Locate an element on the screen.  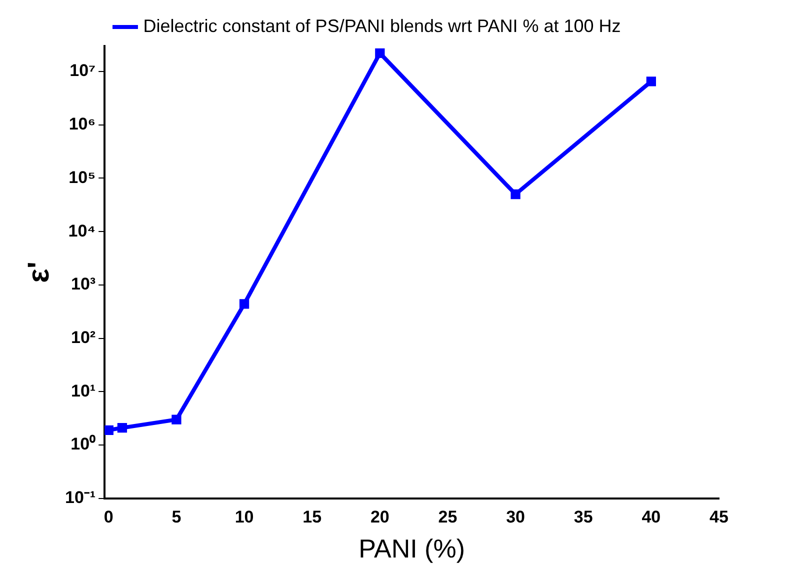
y-tick-label: 10² is located at coordinates (83, 337).